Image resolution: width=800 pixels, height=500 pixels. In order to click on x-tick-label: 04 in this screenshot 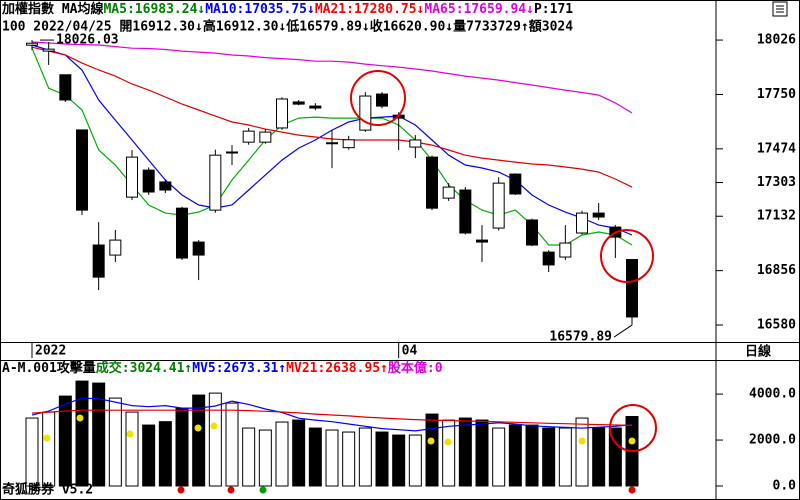, I will do `click(410, 351)`.